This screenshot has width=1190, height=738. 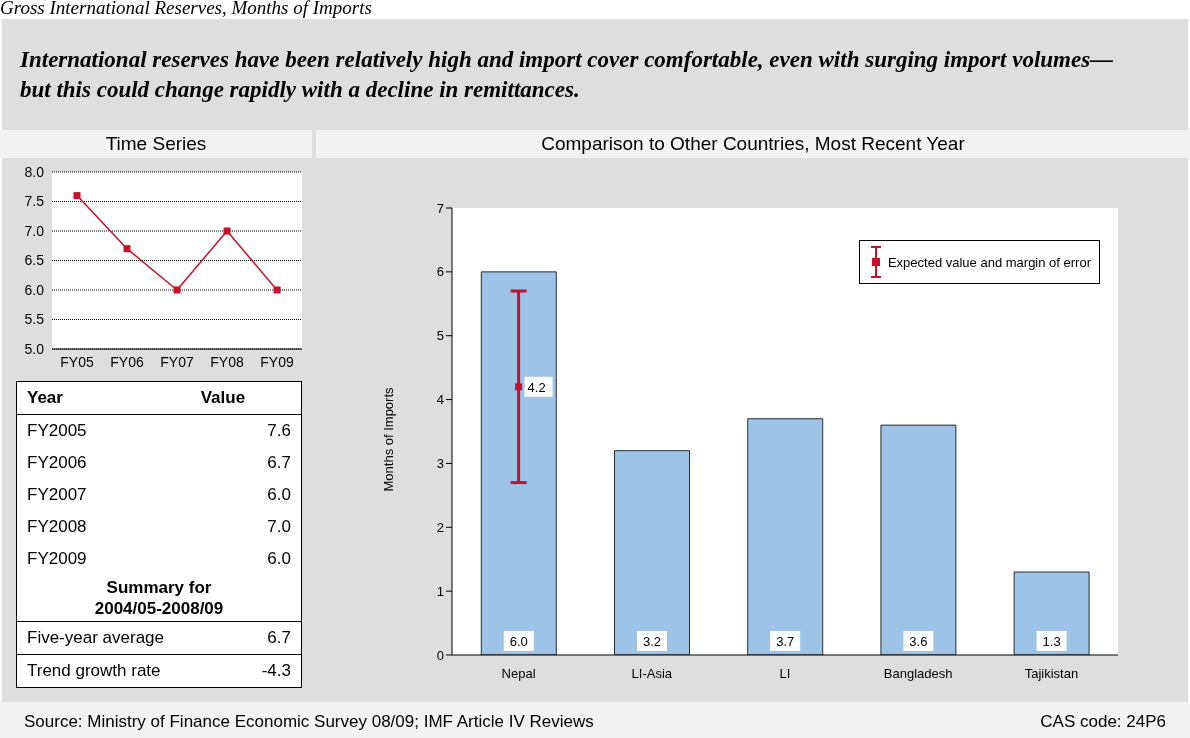 I want to click on y-tick-label: 5, so click(x=440, y=336).